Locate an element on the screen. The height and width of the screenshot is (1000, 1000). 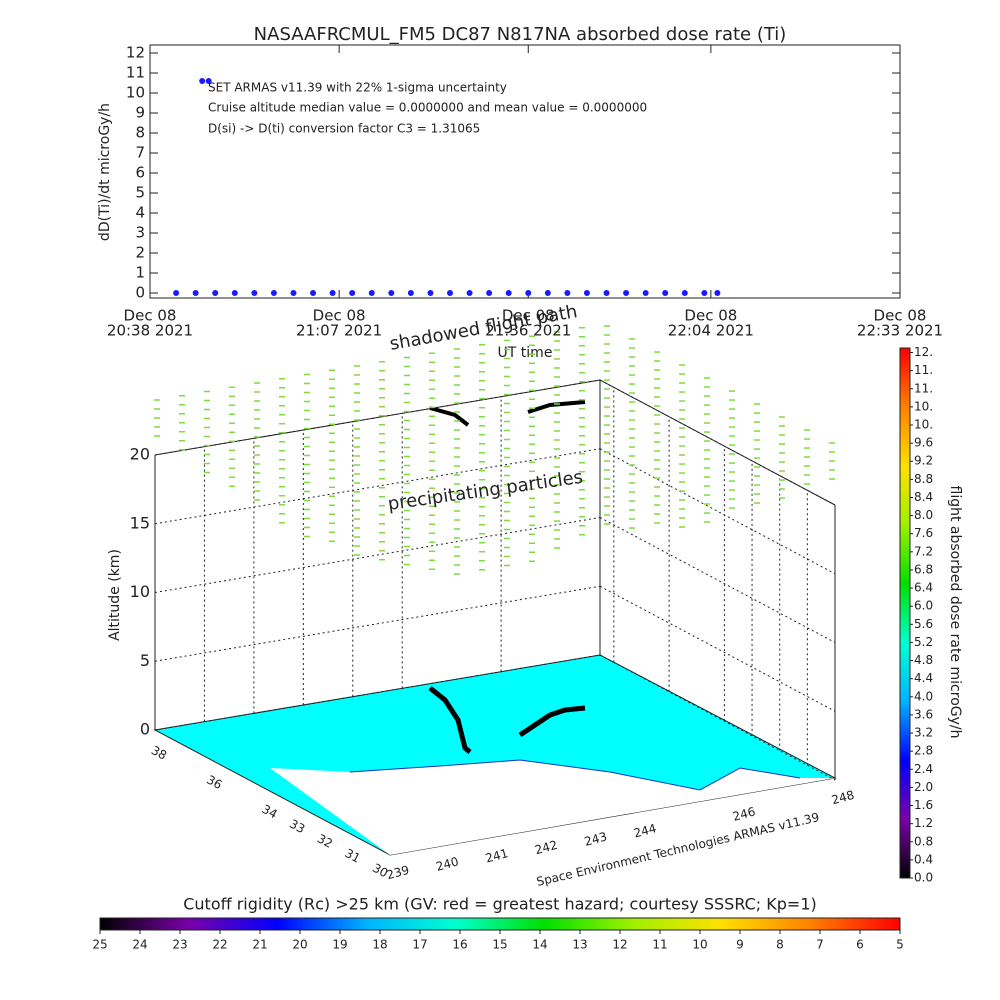
y-tick-label: 6 is located at coordinates (140, 173).